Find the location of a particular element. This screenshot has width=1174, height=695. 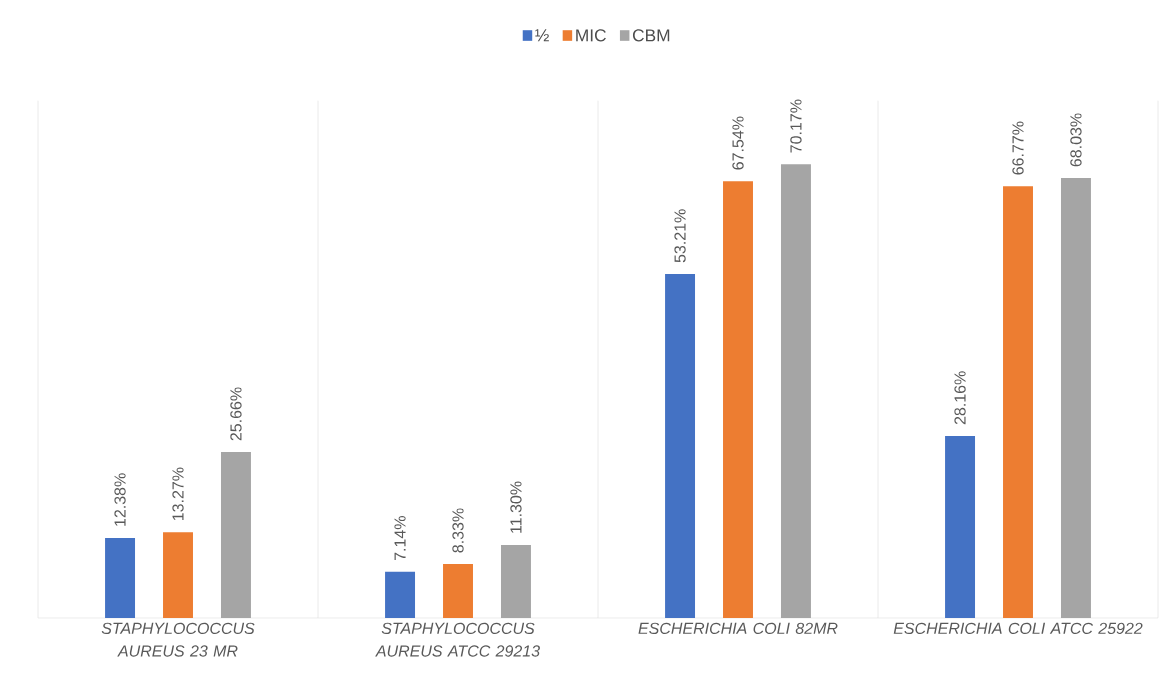

data-label: 67.54% is located at coordinates (738, 143).